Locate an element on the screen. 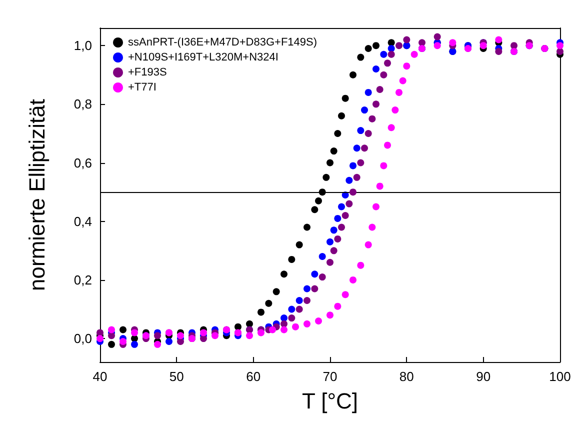  y-tick-label: 1,0 is located at coordinates (83, 46).